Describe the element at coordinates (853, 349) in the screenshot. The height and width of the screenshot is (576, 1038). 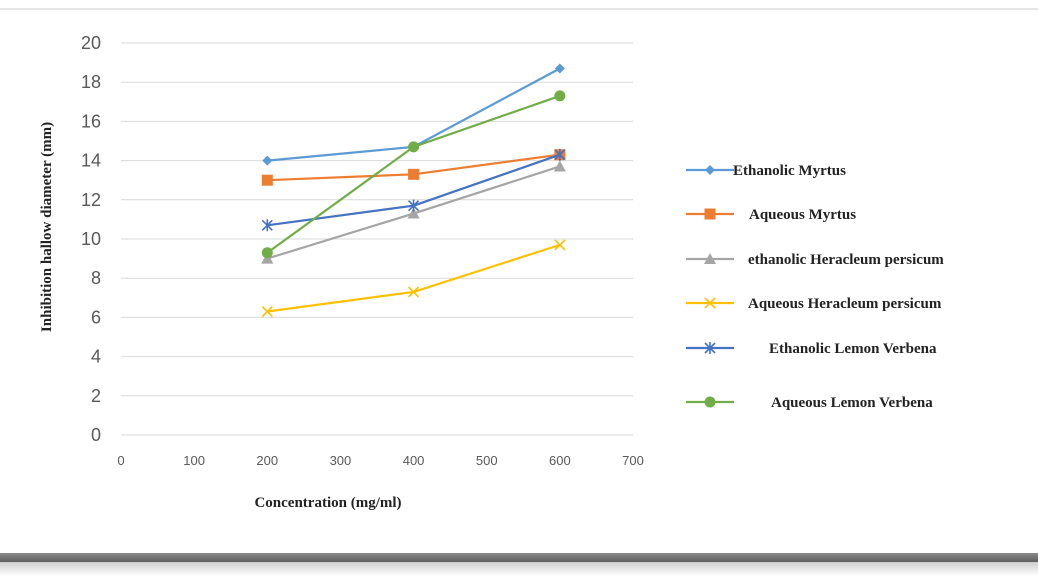
I see `legend-label: Ethanolic Lemon Verbena` at that location.